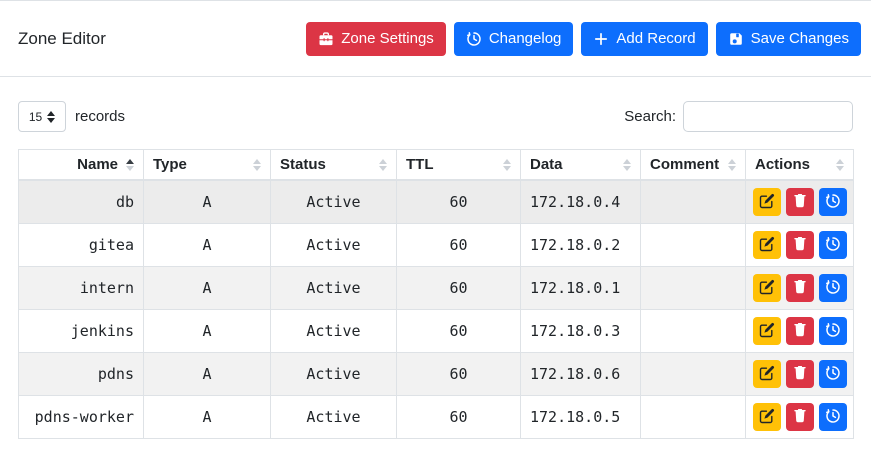 The width and height of the screenshot is (871, 451). I want to click on save-icon, so click(736, 39).